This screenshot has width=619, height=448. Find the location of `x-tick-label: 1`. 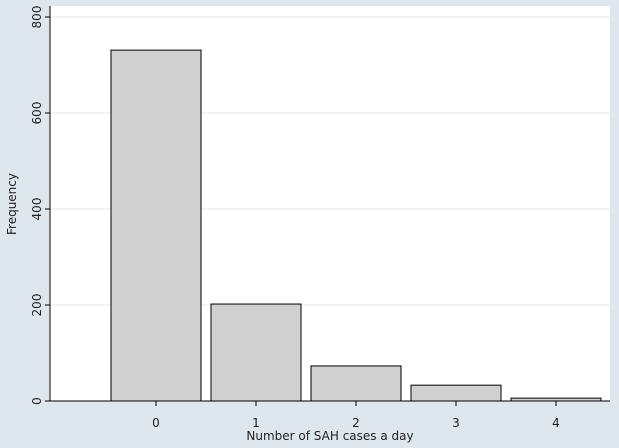

x-tick-label: 1 is located at coordinates (256, 423).